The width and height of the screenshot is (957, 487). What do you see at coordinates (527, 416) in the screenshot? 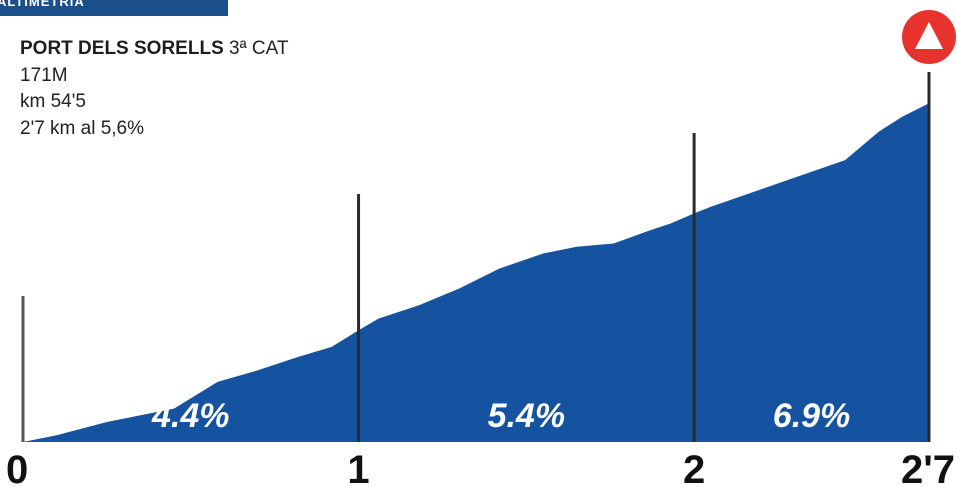
I see `gradient-label: 5.4%` at bounding box center [527, 416].